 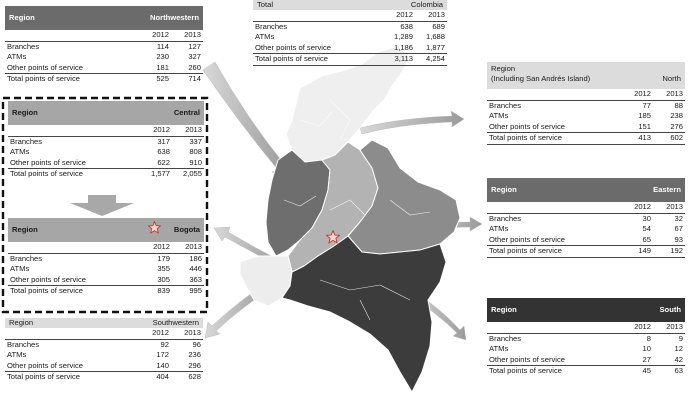 I want to click on table-row: ATMs 355 446, so click(x=106, y=269).